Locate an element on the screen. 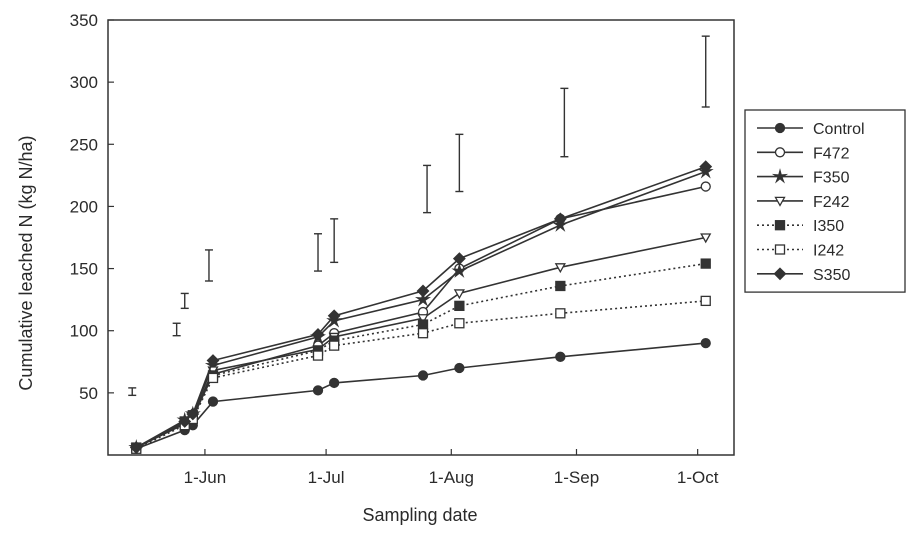  legend-label: Control is located at coordinates (839, 129).